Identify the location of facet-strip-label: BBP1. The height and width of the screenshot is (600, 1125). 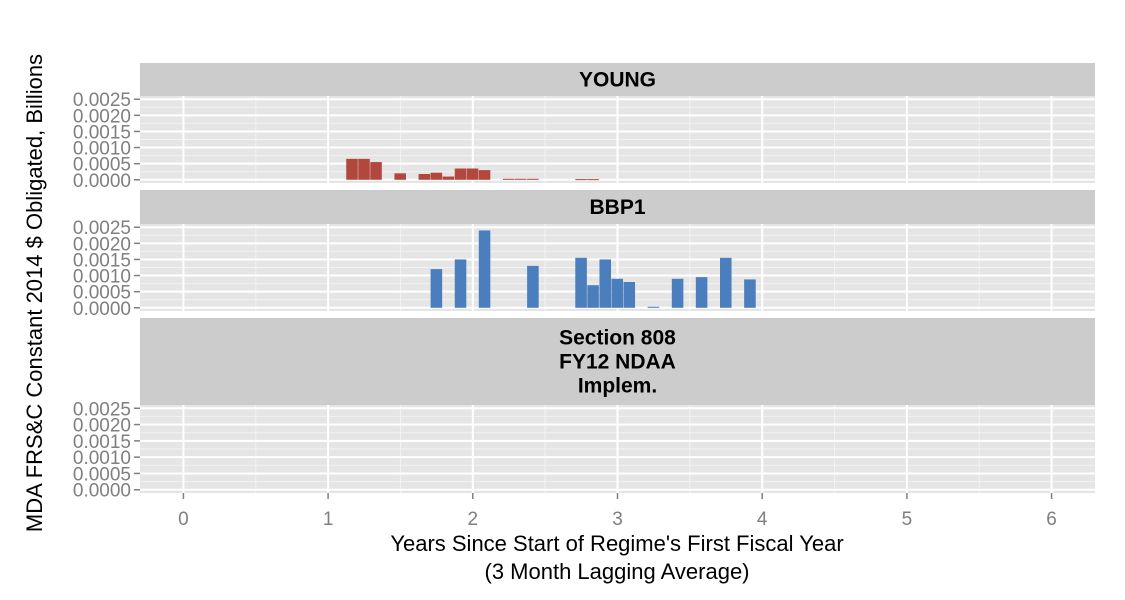
(617, 207).